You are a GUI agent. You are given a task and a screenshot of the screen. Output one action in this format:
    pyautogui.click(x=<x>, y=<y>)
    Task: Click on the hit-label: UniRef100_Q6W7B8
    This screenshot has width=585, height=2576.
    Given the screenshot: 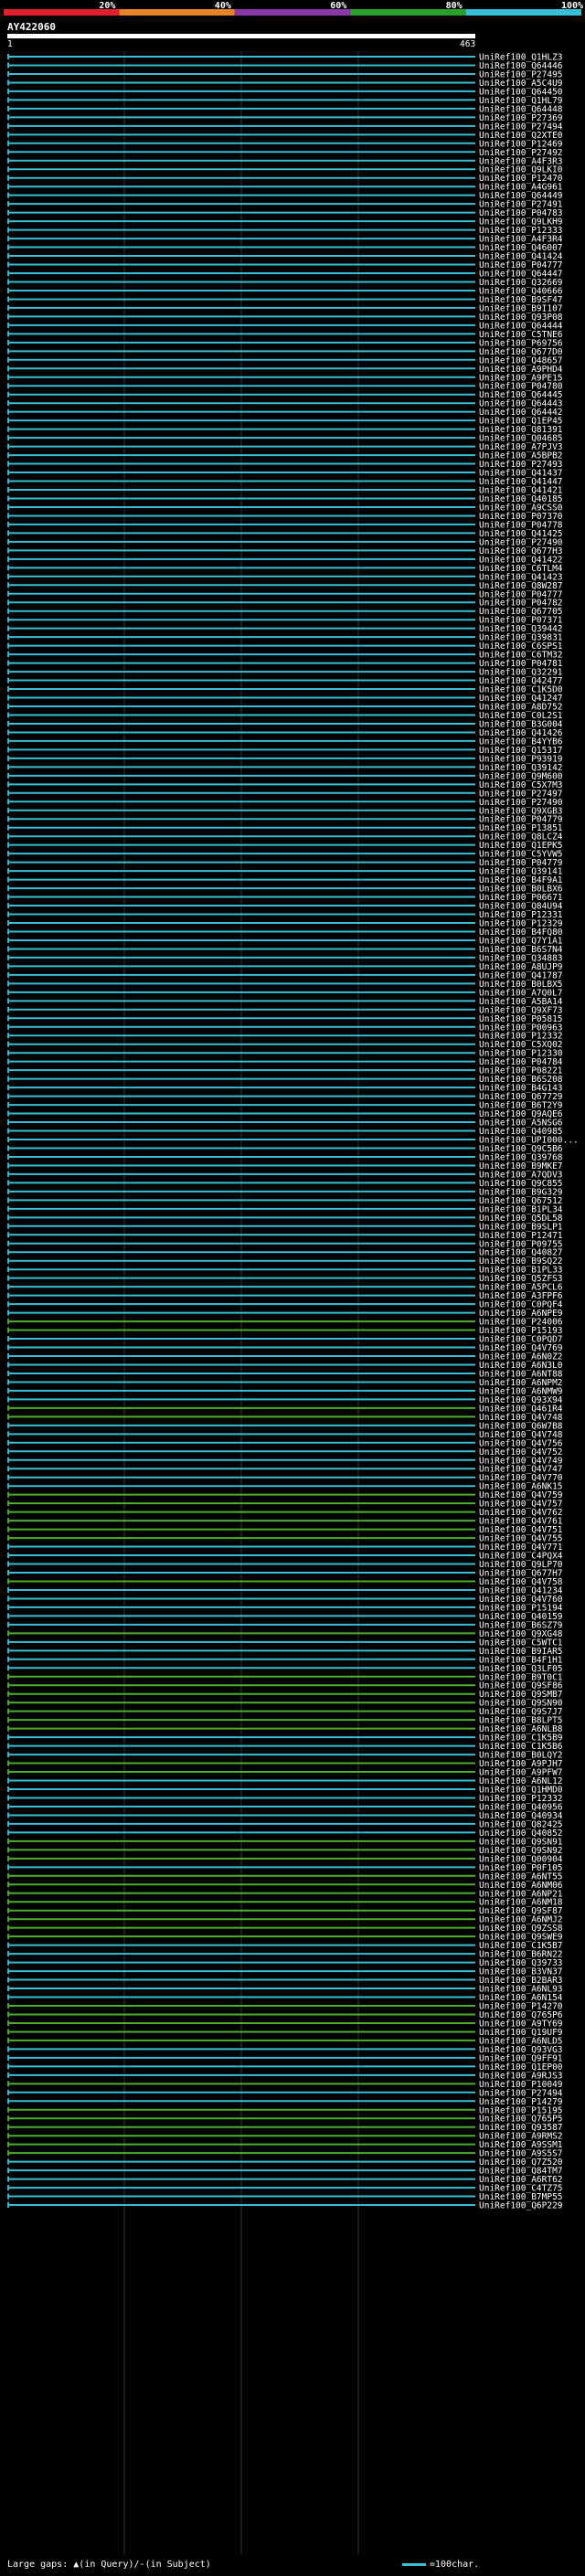 What is the action you would take?
    pyautogui.click(x=521, y=1426)
    